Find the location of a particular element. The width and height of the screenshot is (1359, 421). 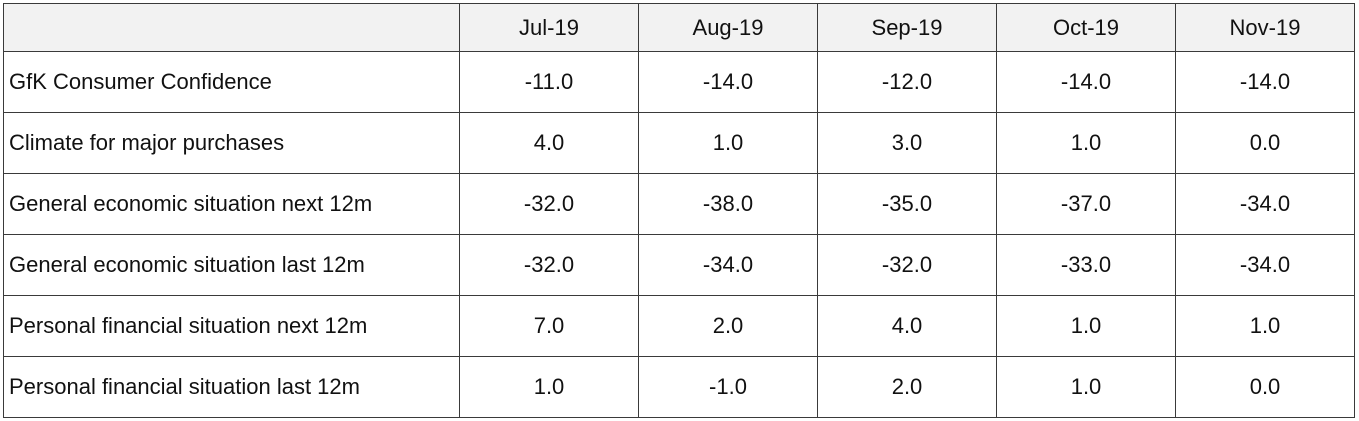

value-cell: -37.0 is located at coordinates (1086, 204).